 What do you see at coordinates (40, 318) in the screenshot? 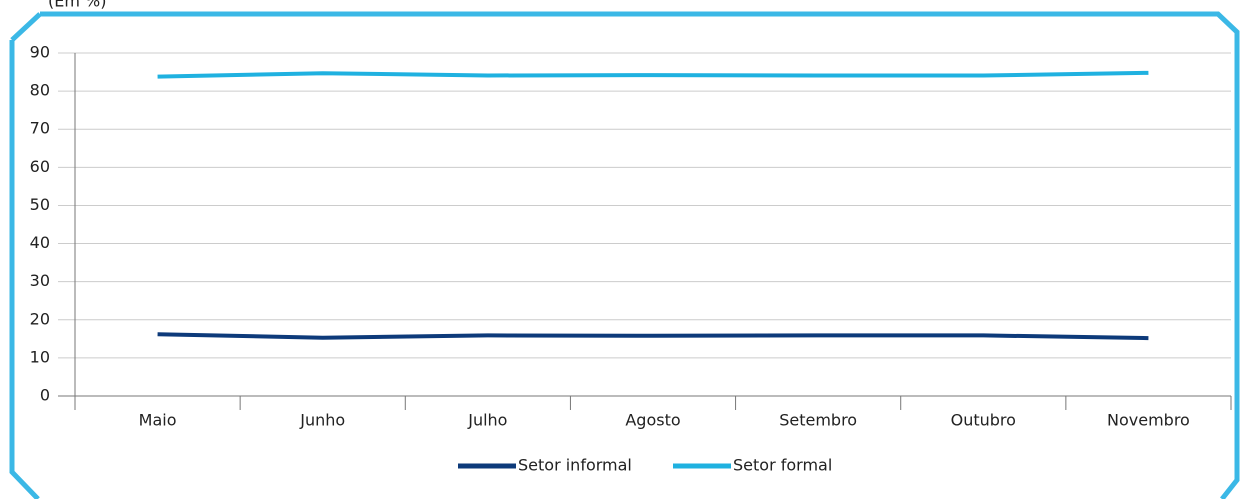
I see `y-tick-label: 20` at bounding box center [40, 318].